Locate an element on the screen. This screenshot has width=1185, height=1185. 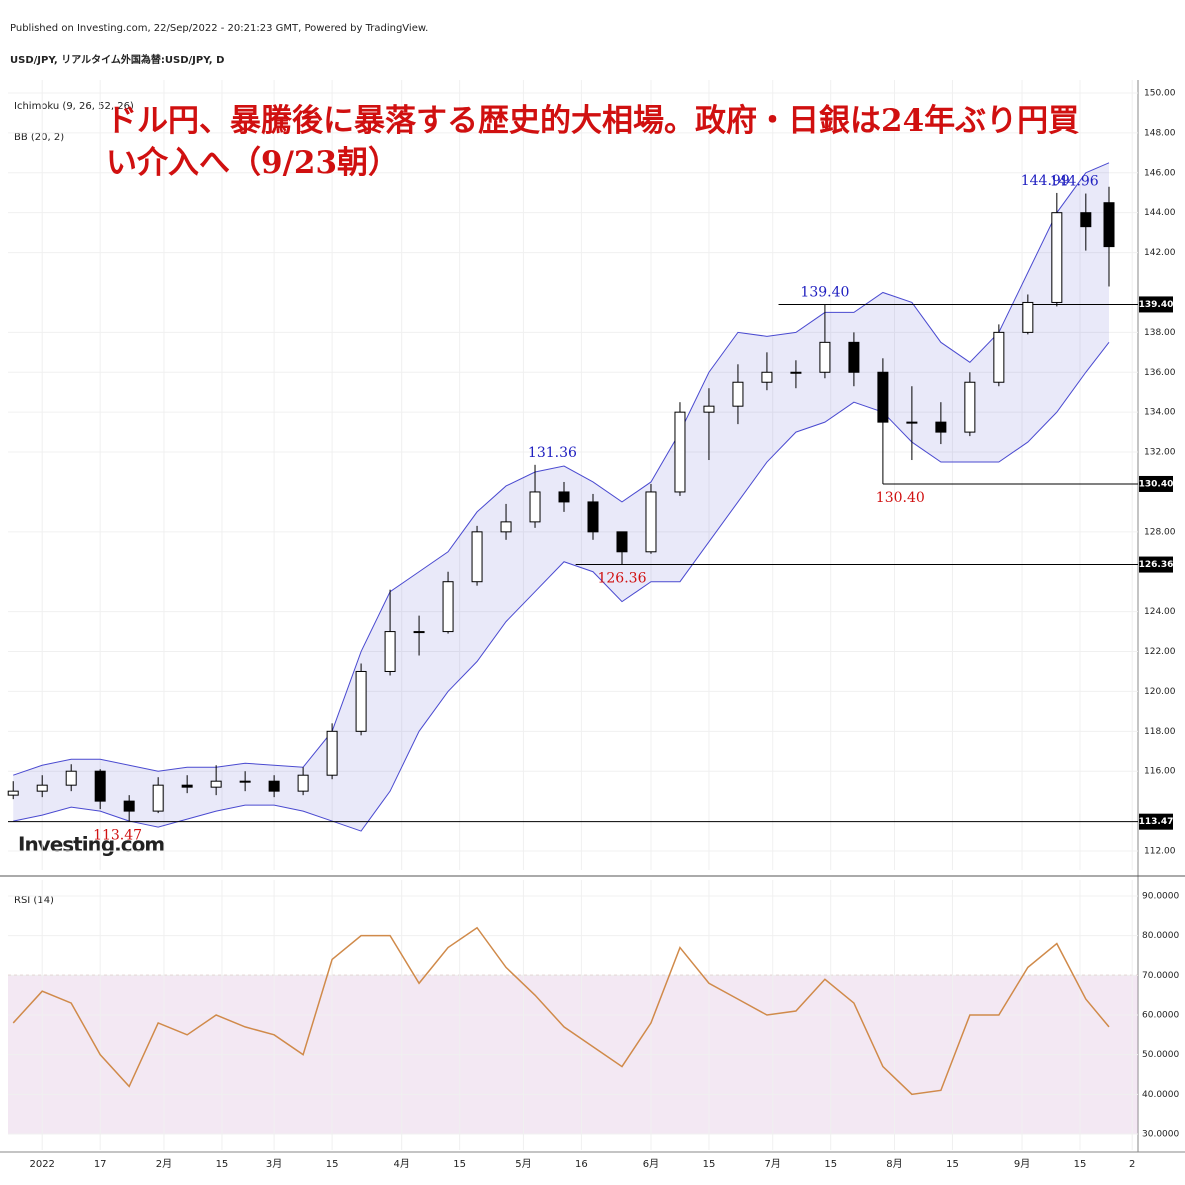
y-tick-label: 112.00 is located at coordinates (1160, 852).